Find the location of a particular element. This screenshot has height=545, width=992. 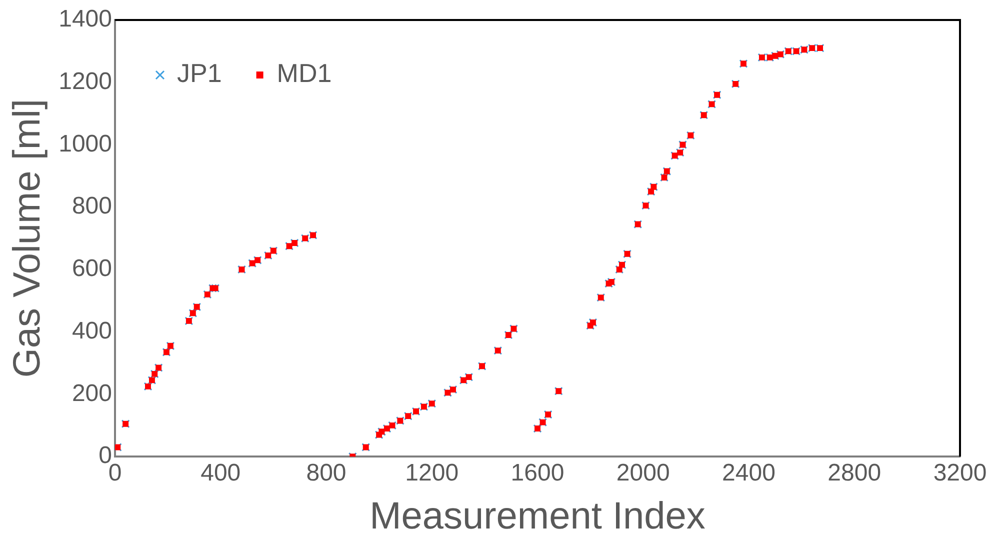

y-tick-label: 400 is located at coordinates (92, 330).